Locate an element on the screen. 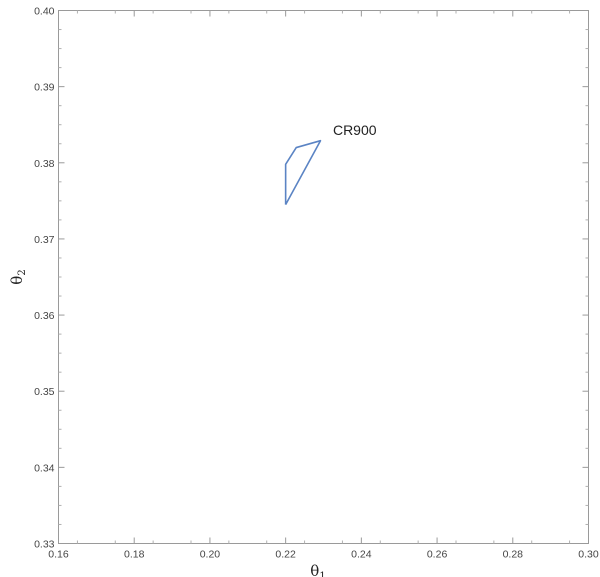  y-tick-label: 0.36 is located at coordinates (44, 316).